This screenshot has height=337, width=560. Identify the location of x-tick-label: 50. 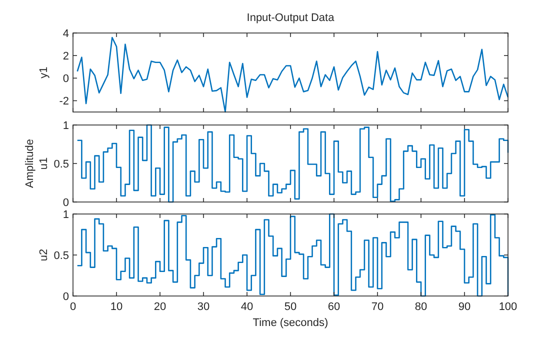
(290, 307).